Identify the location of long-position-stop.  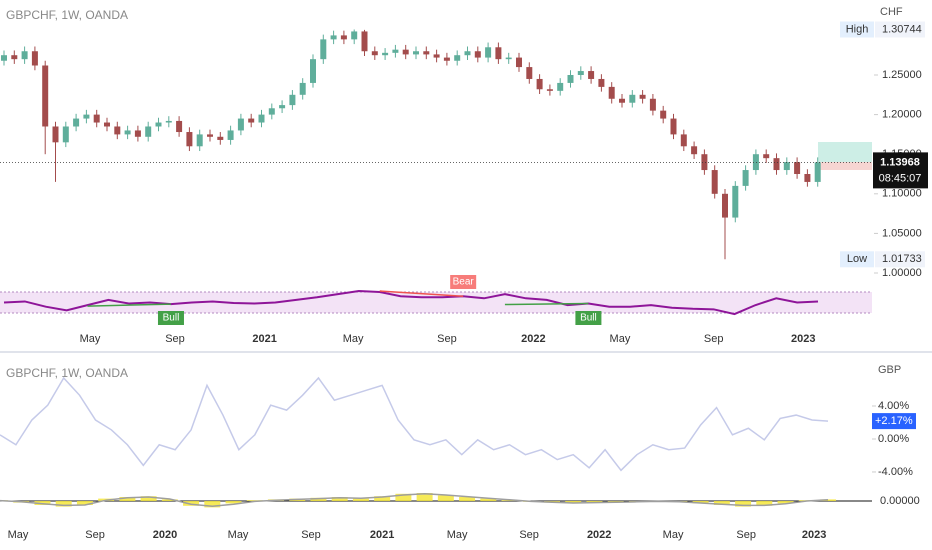
(845, 166).